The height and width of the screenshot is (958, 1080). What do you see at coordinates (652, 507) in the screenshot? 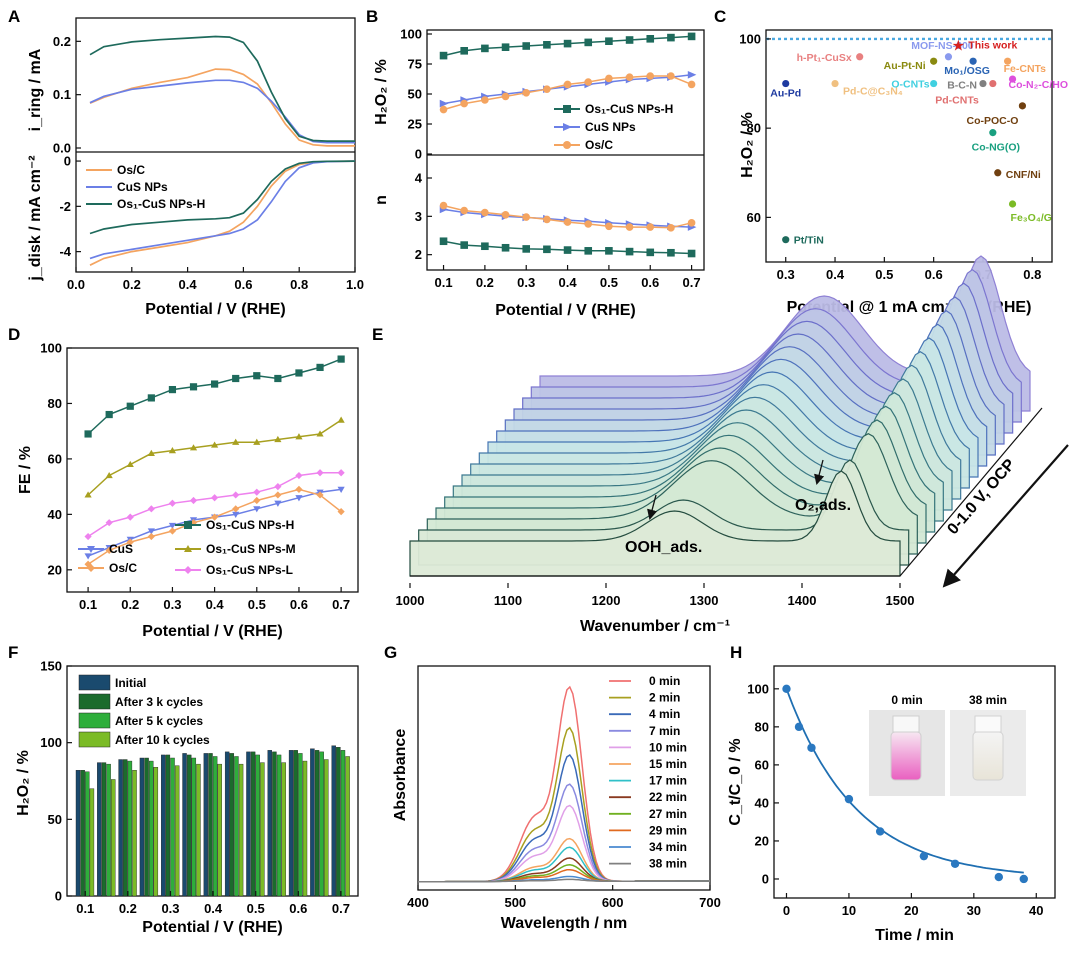
I see `ooh-arrow` at bounding box center [652, 507].